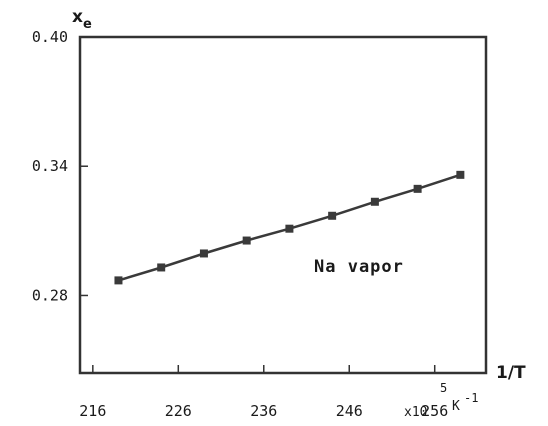 The image size is (548, 426). Describe the element at coordinates (87, 24) in the screenshot. I see `y-axis-label-sub: e` at that location.